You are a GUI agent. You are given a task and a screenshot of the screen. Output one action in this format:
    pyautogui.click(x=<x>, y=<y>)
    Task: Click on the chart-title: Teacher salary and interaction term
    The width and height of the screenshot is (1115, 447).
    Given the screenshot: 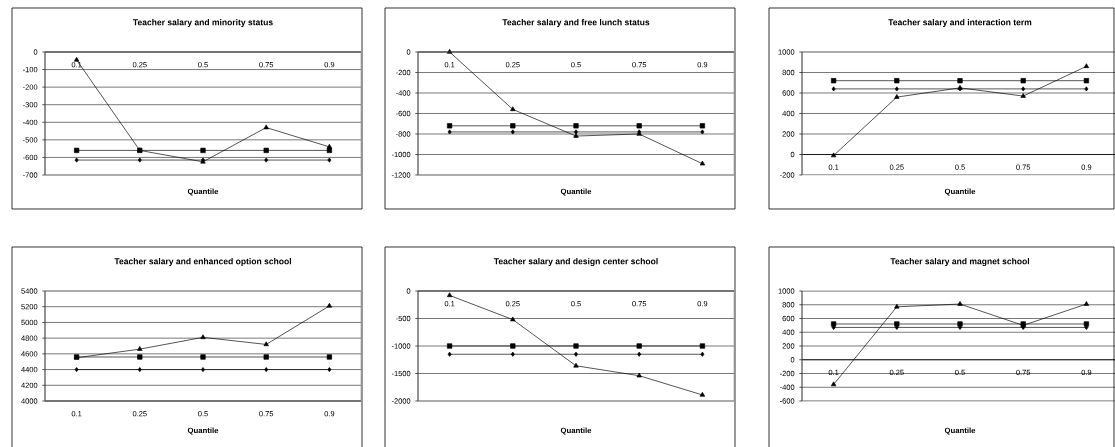 What is the action you would take?
    pyautogui.click(x=960, y=23)
    